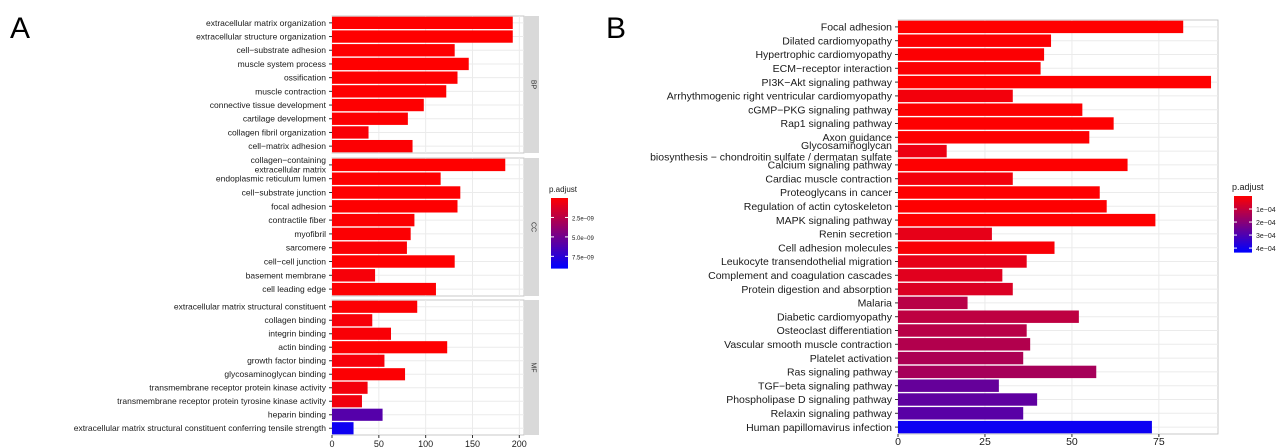 The width and height of the screenshot is (1279, 447). I want to click on category-label: ECM−receptor interaction, so click(833, 69).